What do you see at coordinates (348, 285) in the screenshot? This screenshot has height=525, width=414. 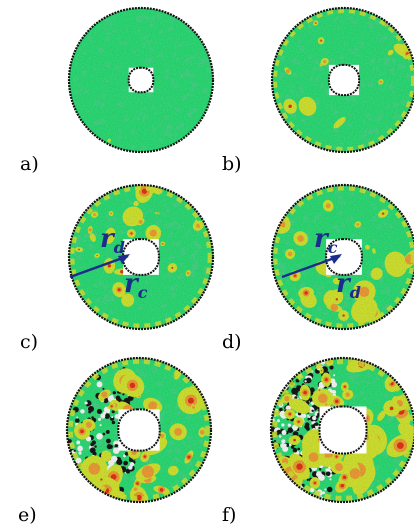 I see `radius-label-lower-d: rd` at bounding box center [348, 285].